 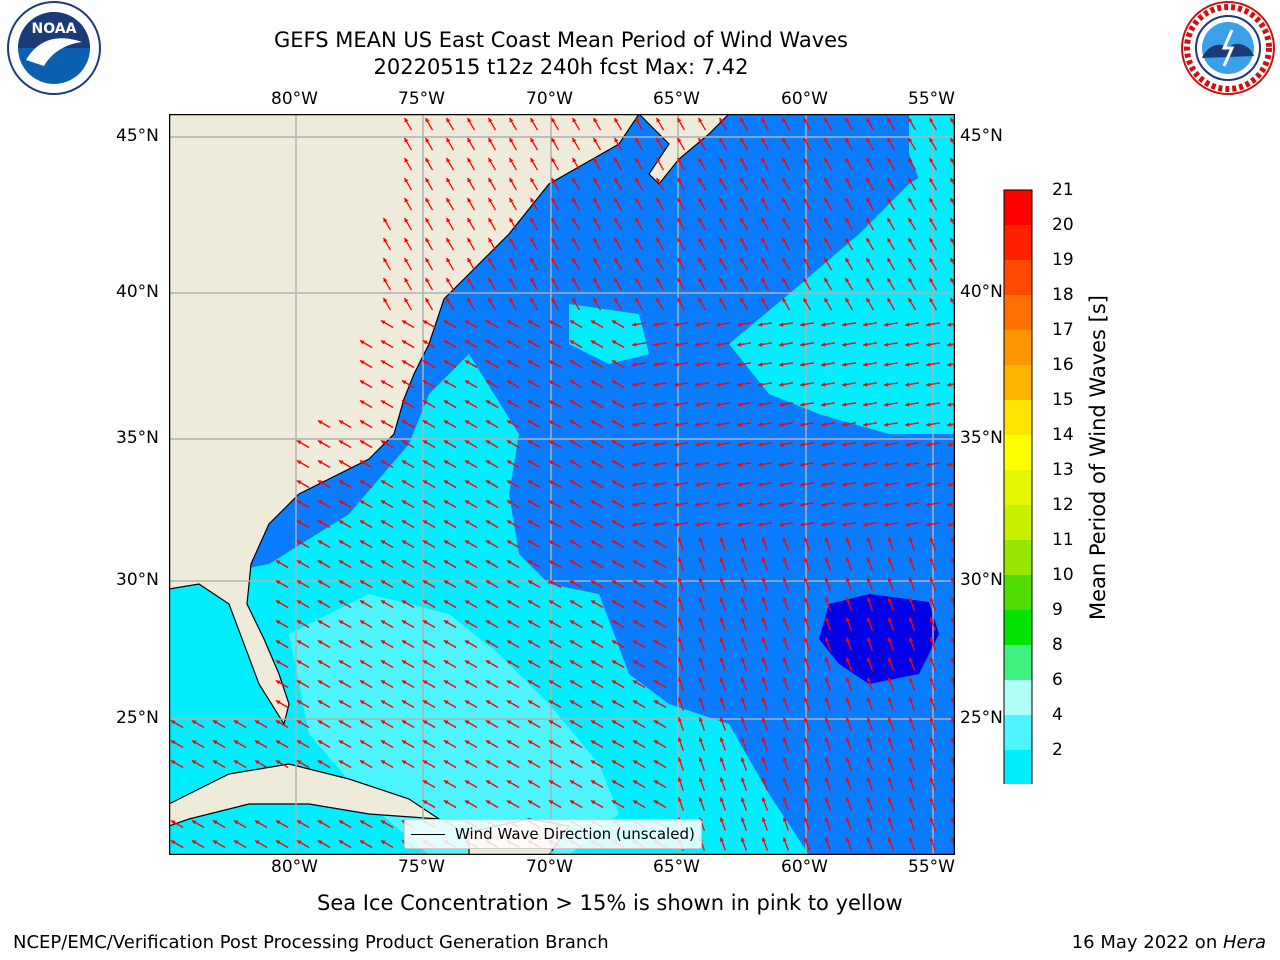 What do you see at coordinates (1018, 486) in the screenshot?
I see `colorbar-canvas` at bounding box center [1018, 486].